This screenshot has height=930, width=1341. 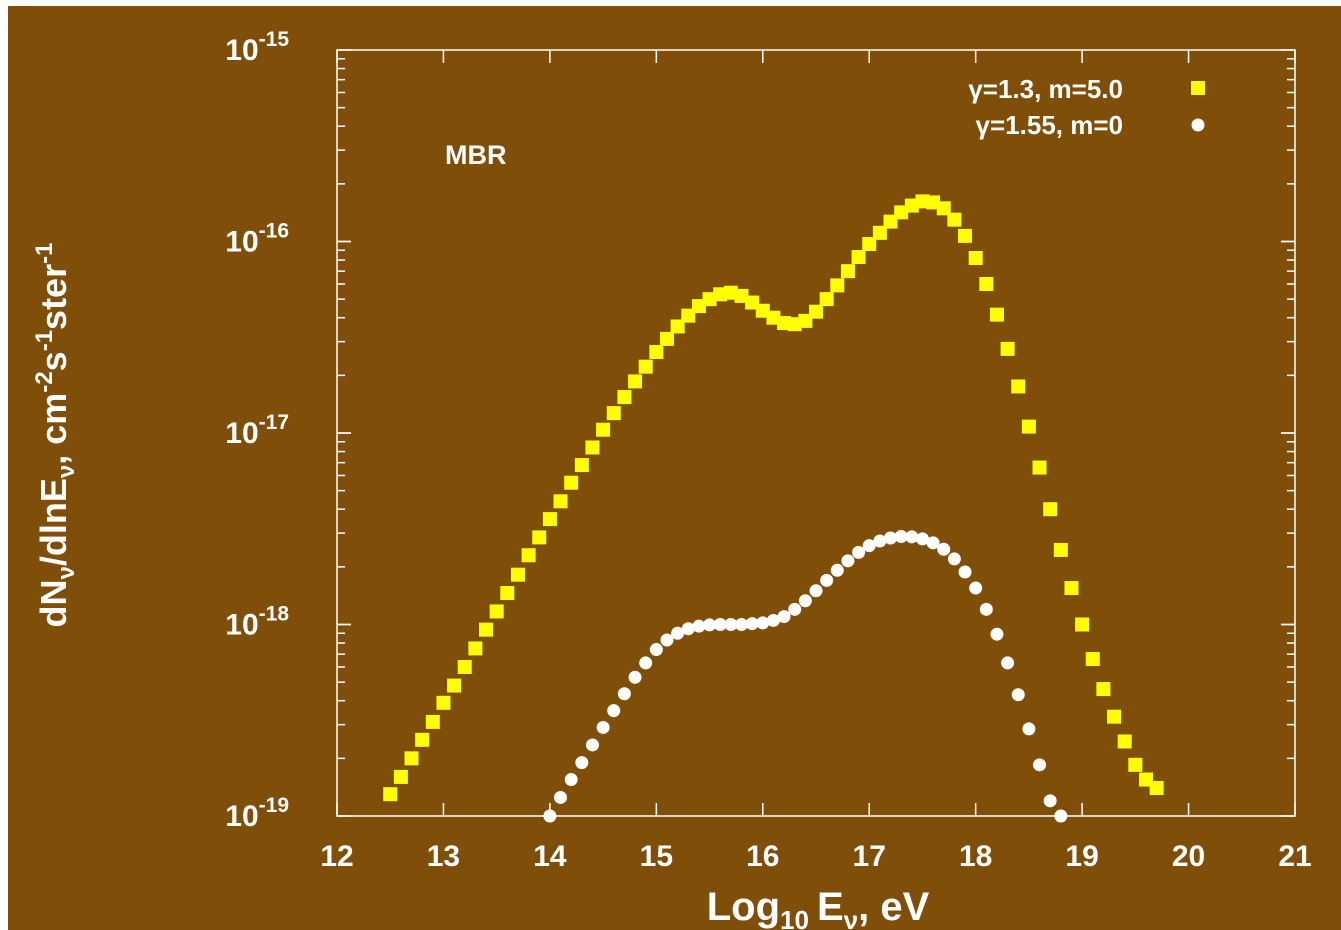 I want to click on legend: γ=1.3, m=5.0 γ=1.55, m=0, so click(x=1086, y=107).